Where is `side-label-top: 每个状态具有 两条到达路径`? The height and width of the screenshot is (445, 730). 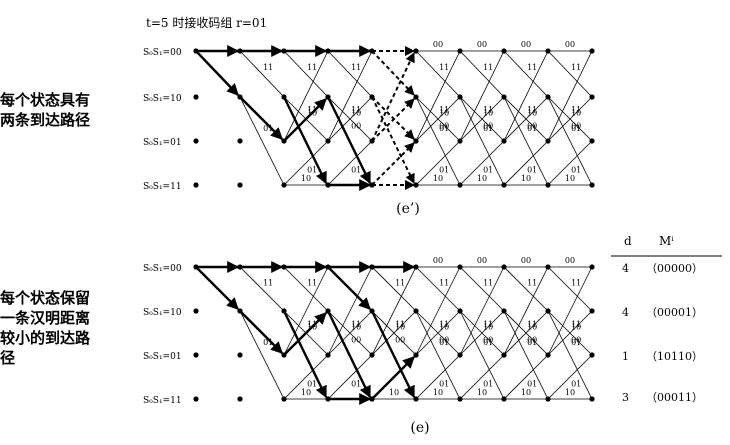 side-label-top: 每个状态具有 两条到达路径 is located at coordinates (75, 110).